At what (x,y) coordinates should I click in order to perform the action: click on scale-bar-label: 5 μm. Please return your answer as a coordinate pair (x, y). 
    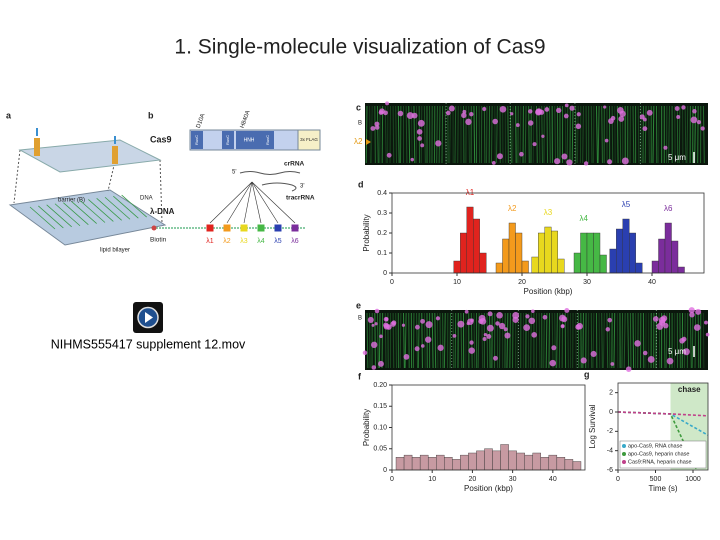
    Looking at the image, I should click on (677, 351).